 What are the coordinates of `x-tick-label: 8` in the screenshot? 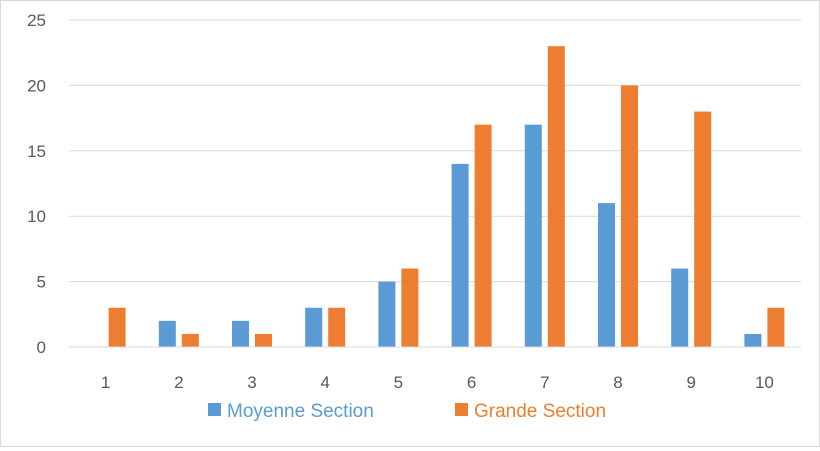 It's located at (617, 382).